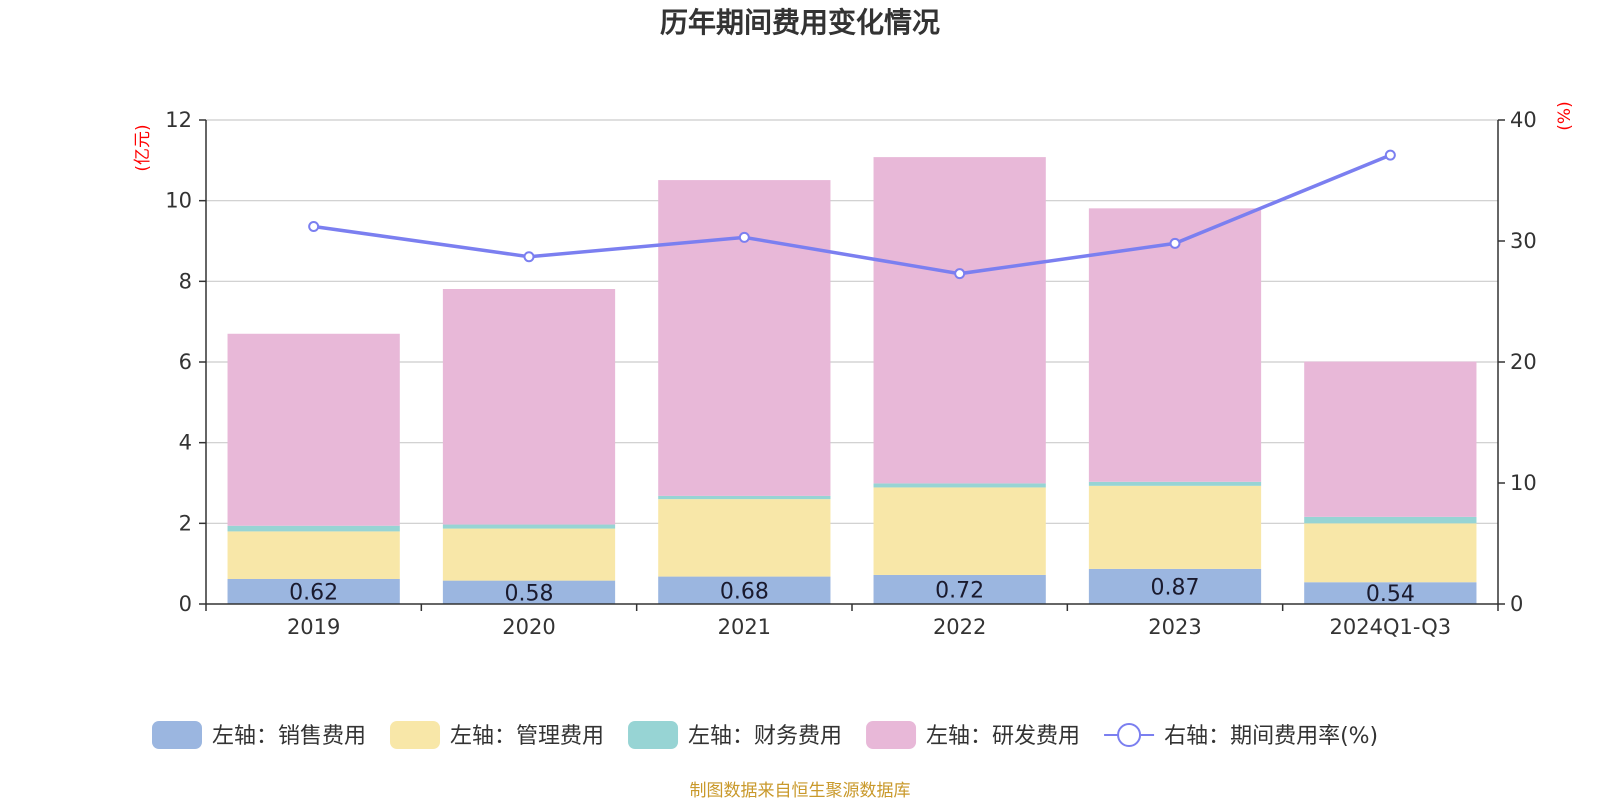  What do you see at coordinates (1174, 627) in the screenshot?
I see `x-tick-label: 2023` at bounding box center [1174, 627].